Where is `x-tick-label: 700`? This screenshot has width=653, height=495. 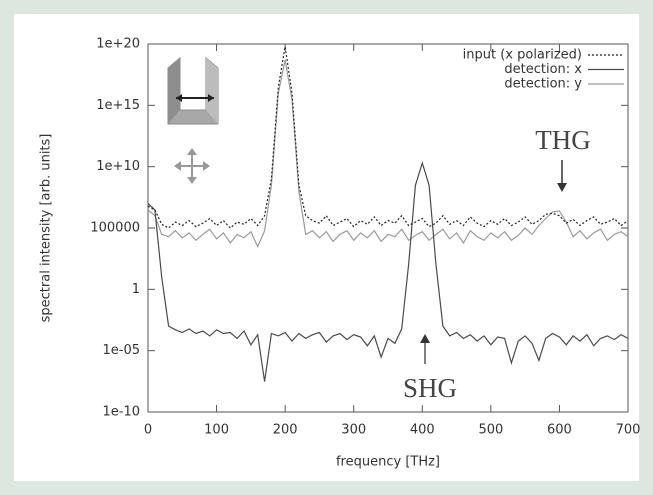 x-tick-label: 700 is located at coordinates (628, 430).